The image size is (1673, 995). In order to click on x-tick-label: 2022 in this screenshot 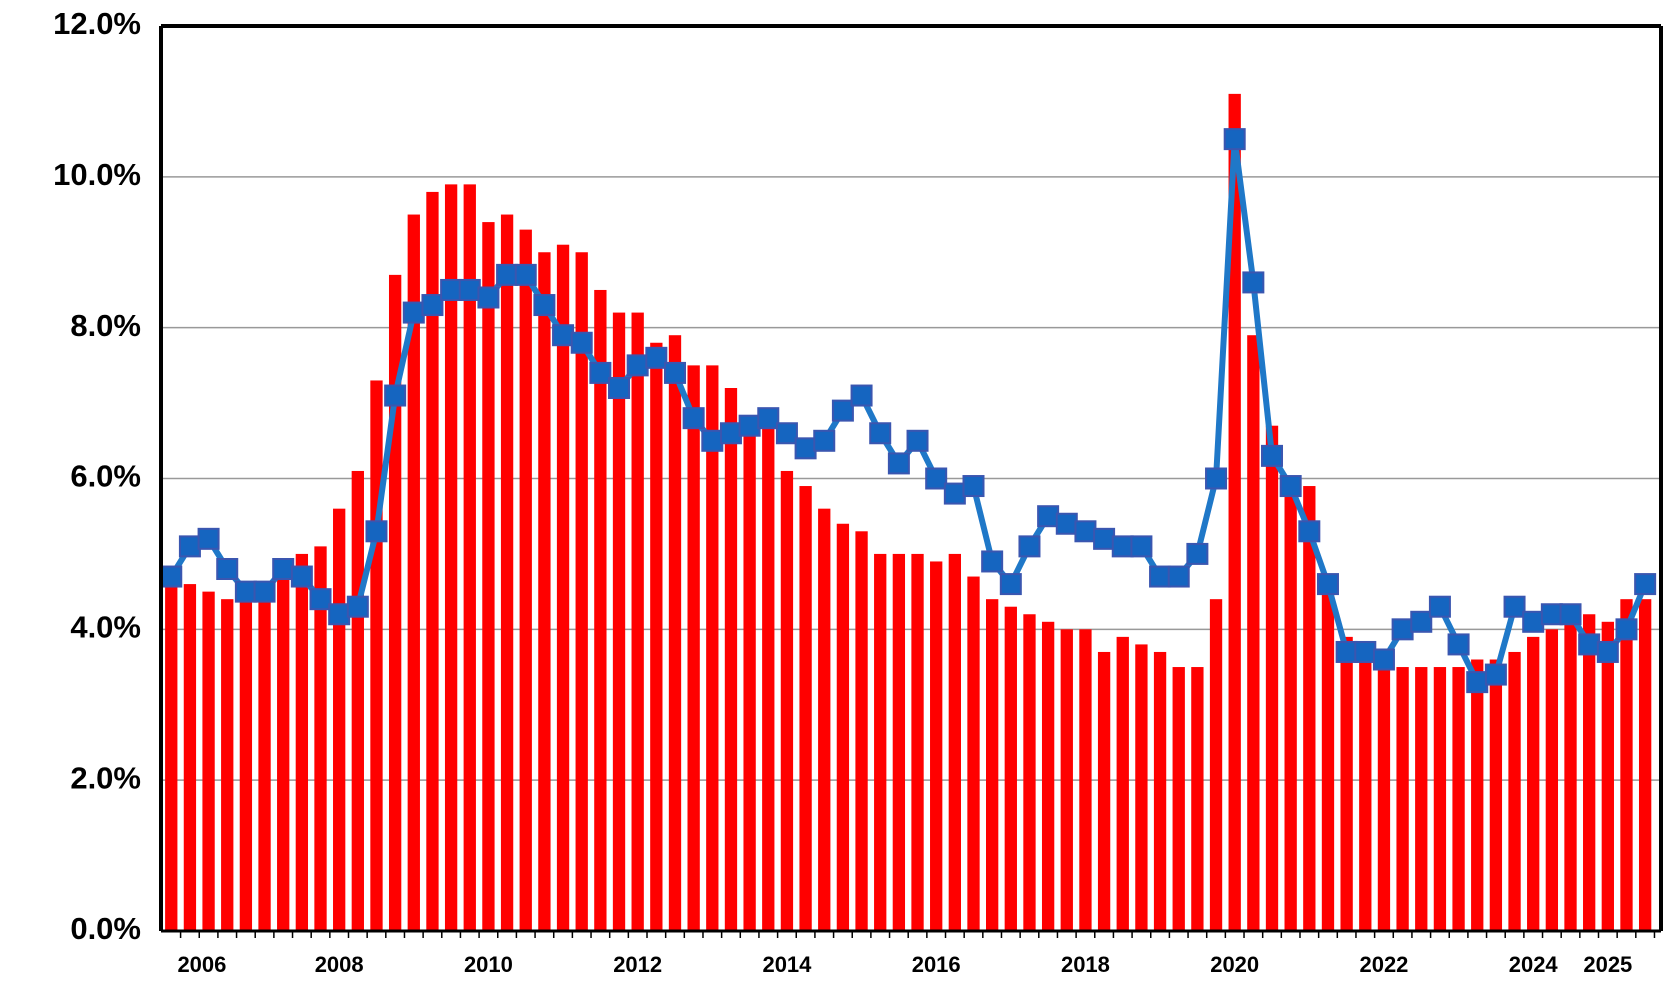, I will do `click(1383, 964)`.